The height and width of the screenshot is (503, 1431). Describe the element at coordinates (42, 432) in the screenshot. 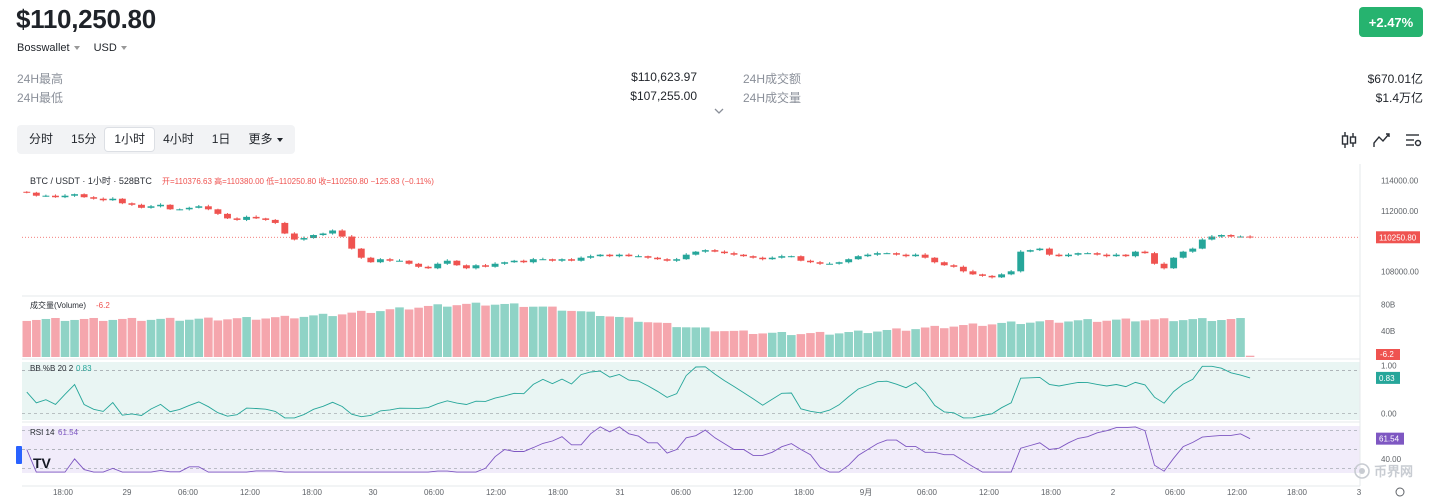

I see `rsi-legend: RSI 14` at that location.